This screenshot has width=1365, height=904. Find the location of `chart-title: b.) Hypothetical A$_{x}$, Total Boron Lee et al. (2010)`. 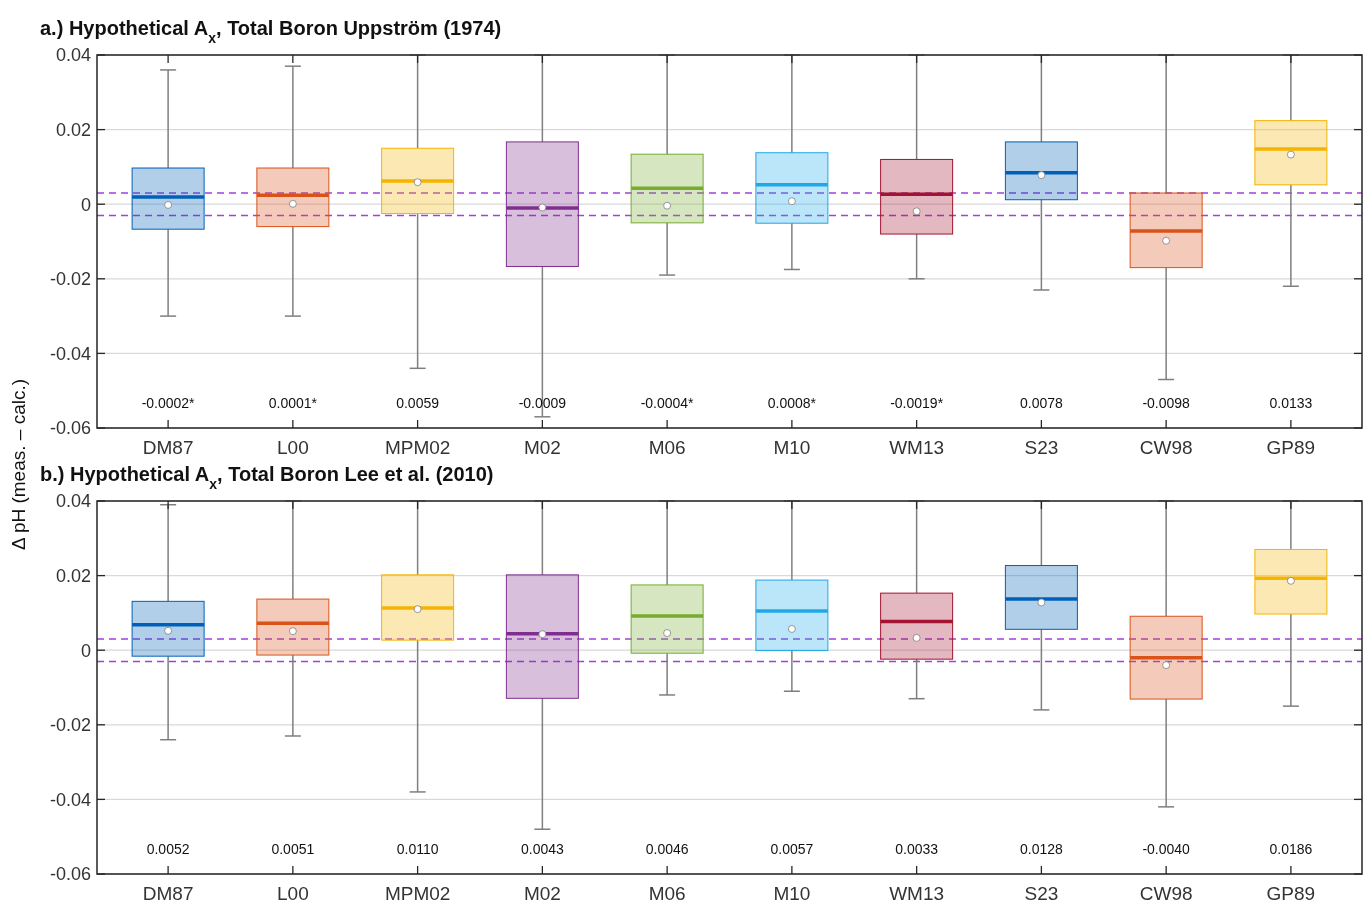

chart-title: b.) Hypothetical A$_{x}$, Total Boron Lee et al. (2010) is located at coordinates (267, 477).